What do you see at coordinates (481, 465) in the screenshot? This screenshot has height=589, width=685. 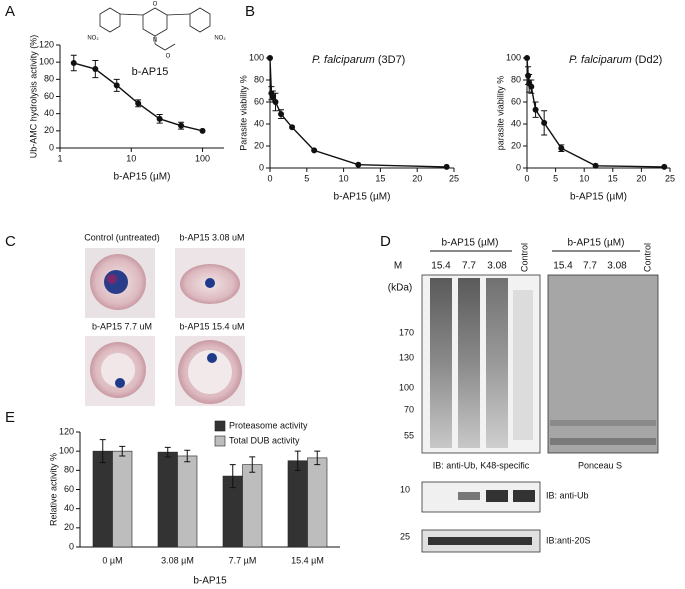 I see `blot-label: IB: anti-Ub, K48-specific` at bounding box center [481, 465].